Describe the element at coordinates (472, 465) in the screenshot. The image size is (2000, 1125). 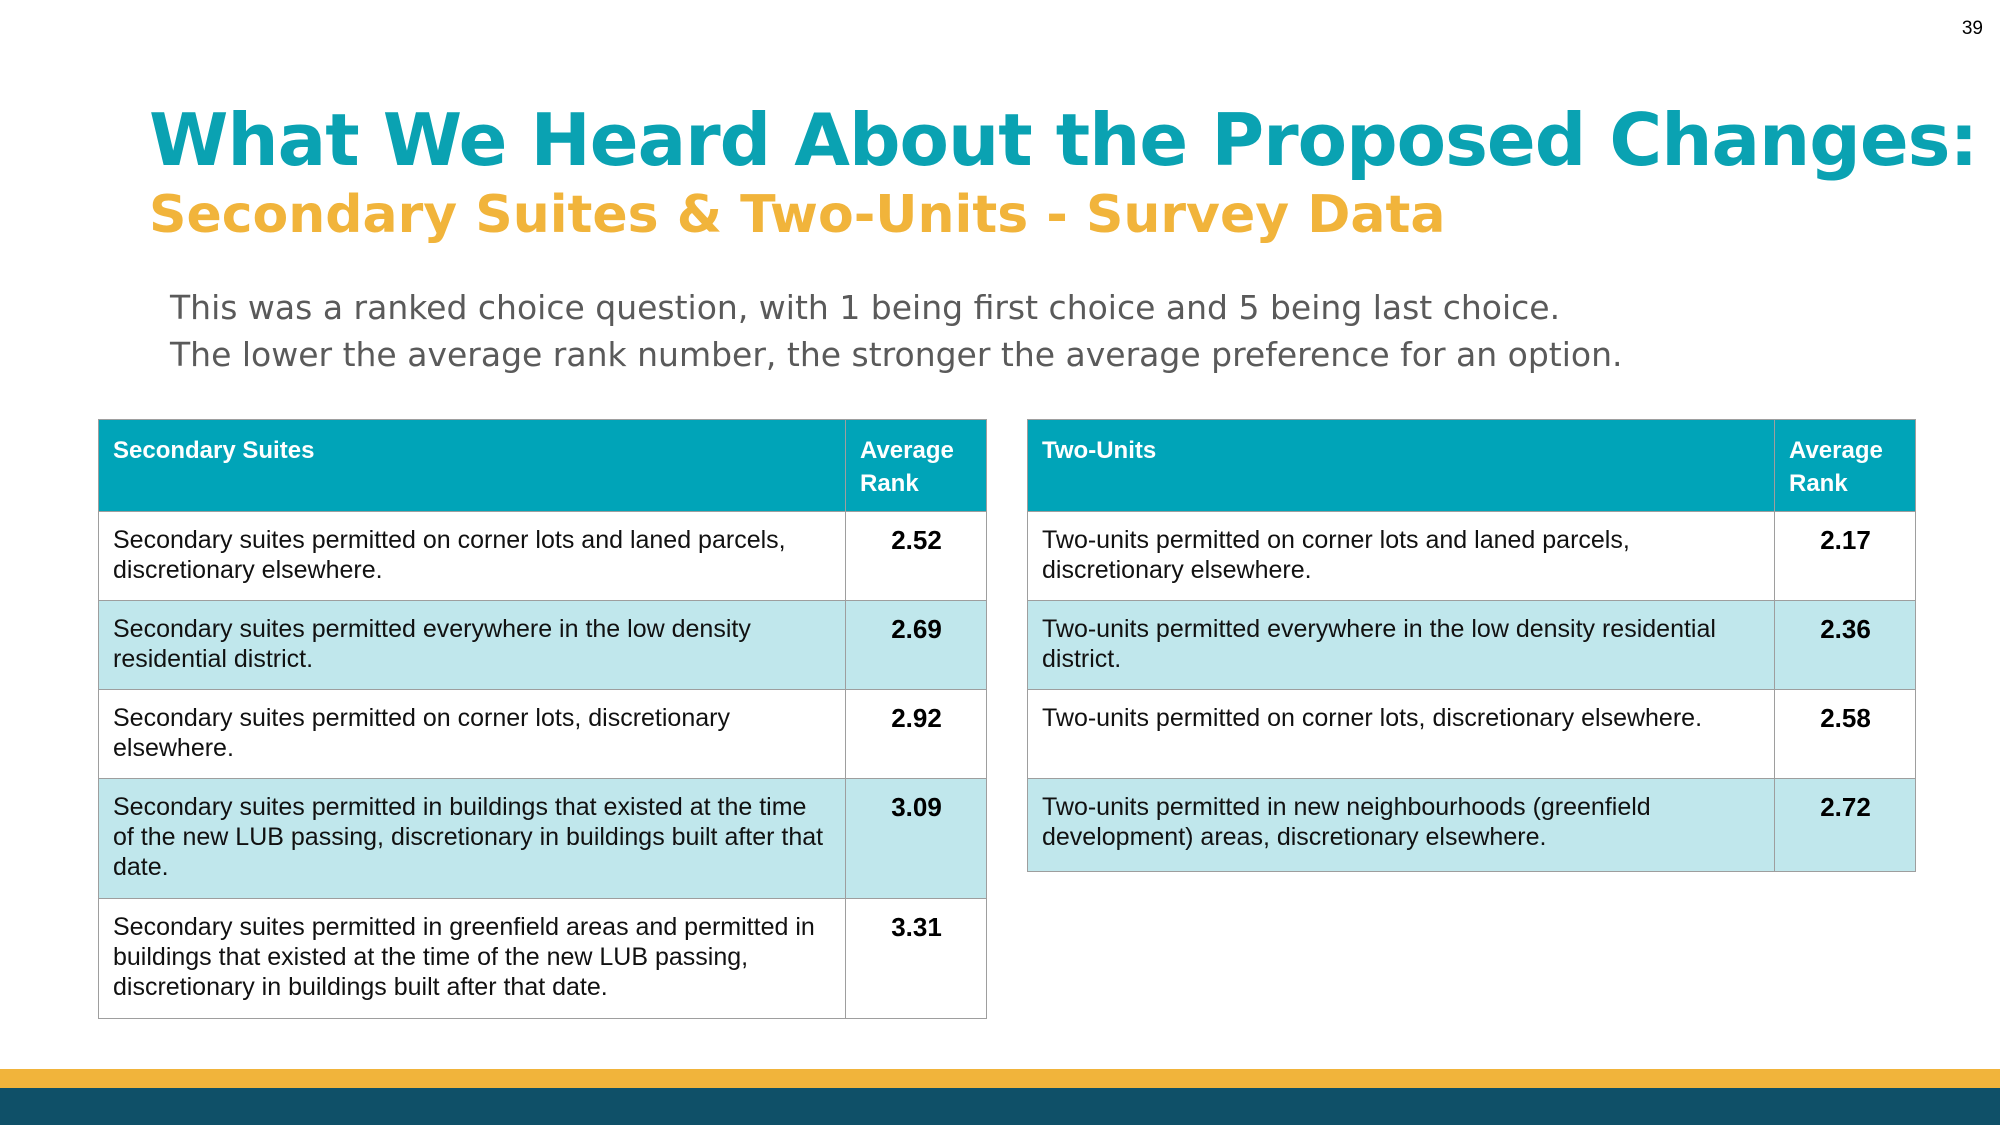
I see `column-header-option: Secondary Suites` at that location.